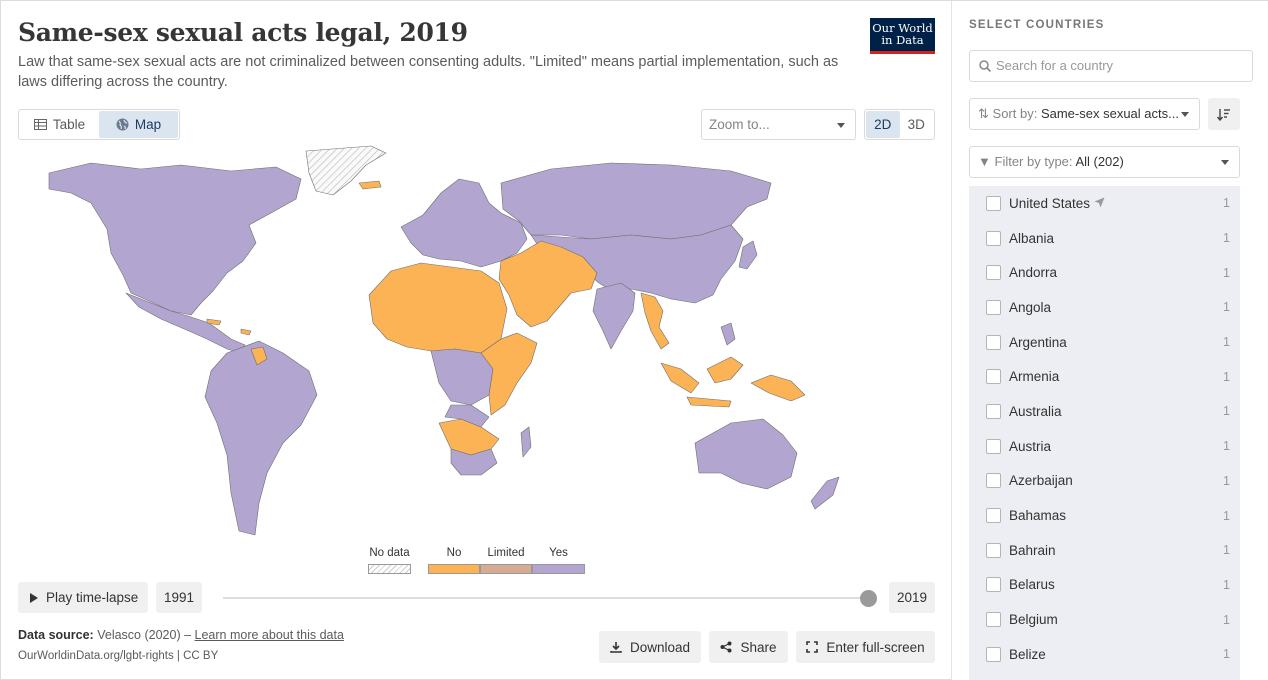 The image size is (1268, 680). Describe the element at coordinates (748, 255) in the screenshot. I see `japan-region` at that location.